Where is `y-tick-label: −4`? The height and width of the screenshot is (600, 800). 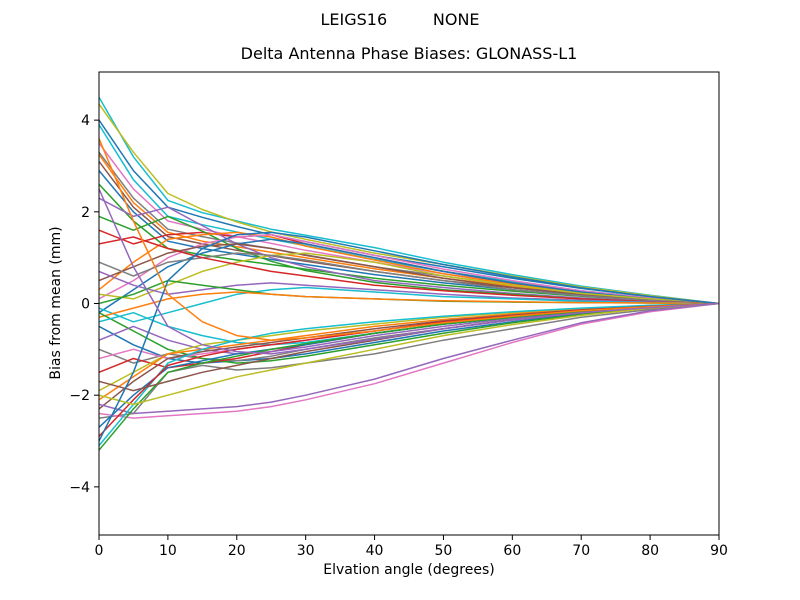
y-tick-label: −4 is located at coordinates (79, 488).